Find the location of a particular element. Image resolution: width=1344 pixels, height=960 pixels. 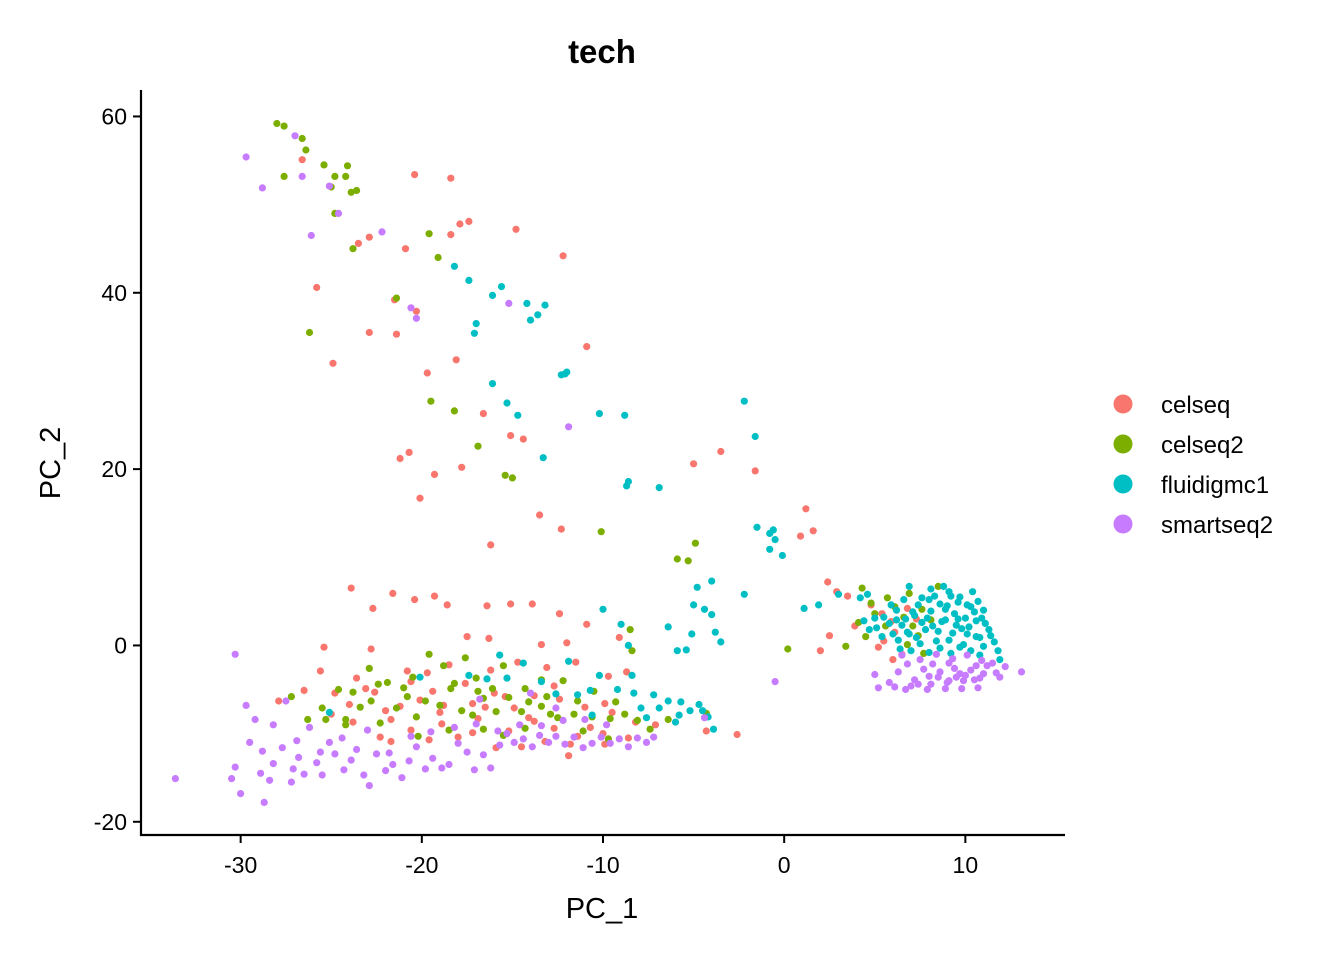

x-axis-title: PC_1 is located at coordinates (602, 909).